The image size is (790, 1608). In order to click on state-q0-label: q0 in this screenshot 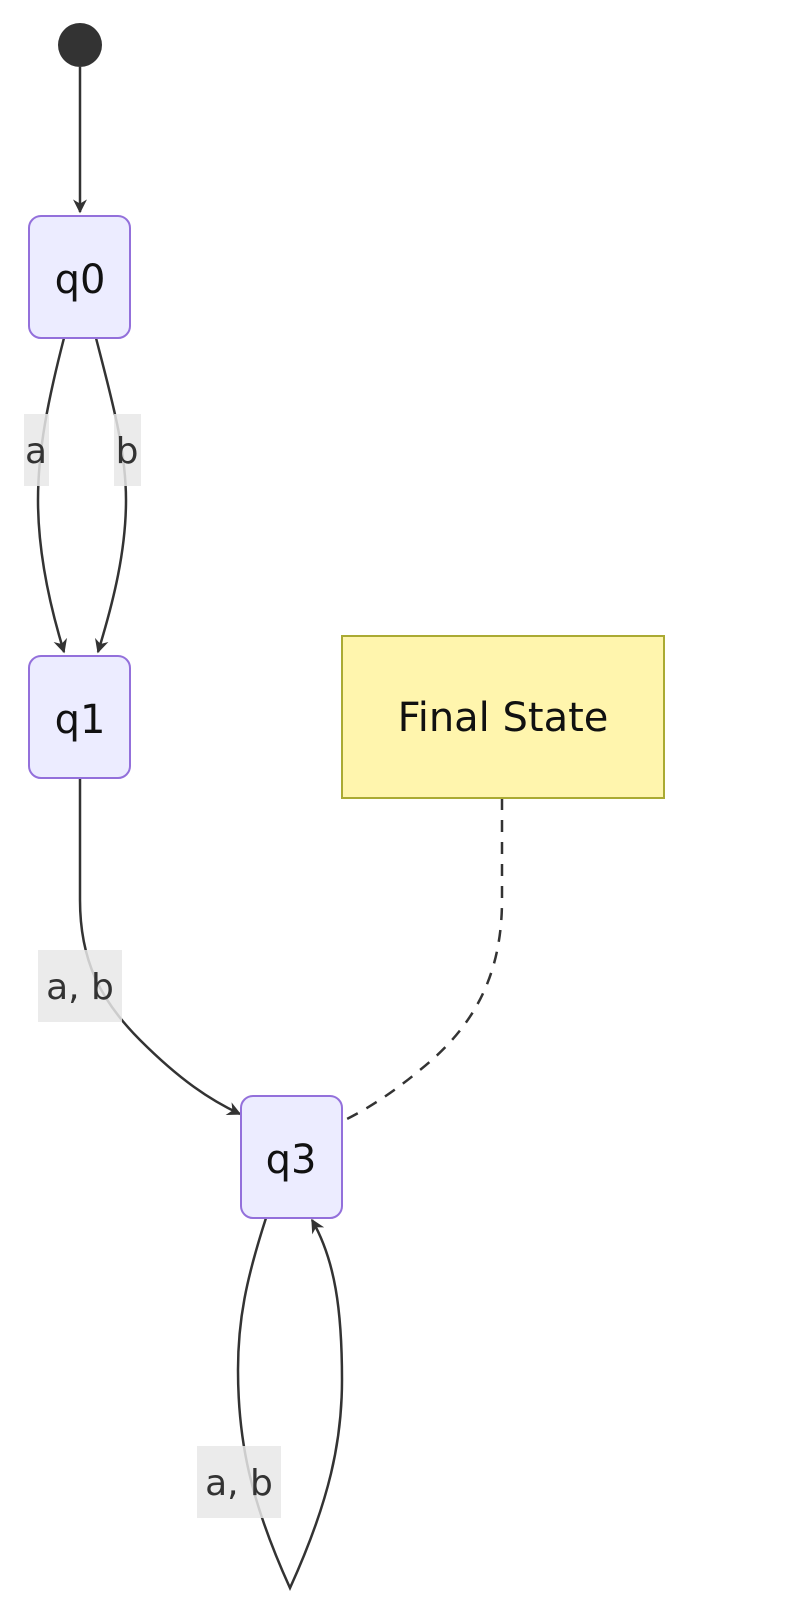, I will do `click(80, 280)`.